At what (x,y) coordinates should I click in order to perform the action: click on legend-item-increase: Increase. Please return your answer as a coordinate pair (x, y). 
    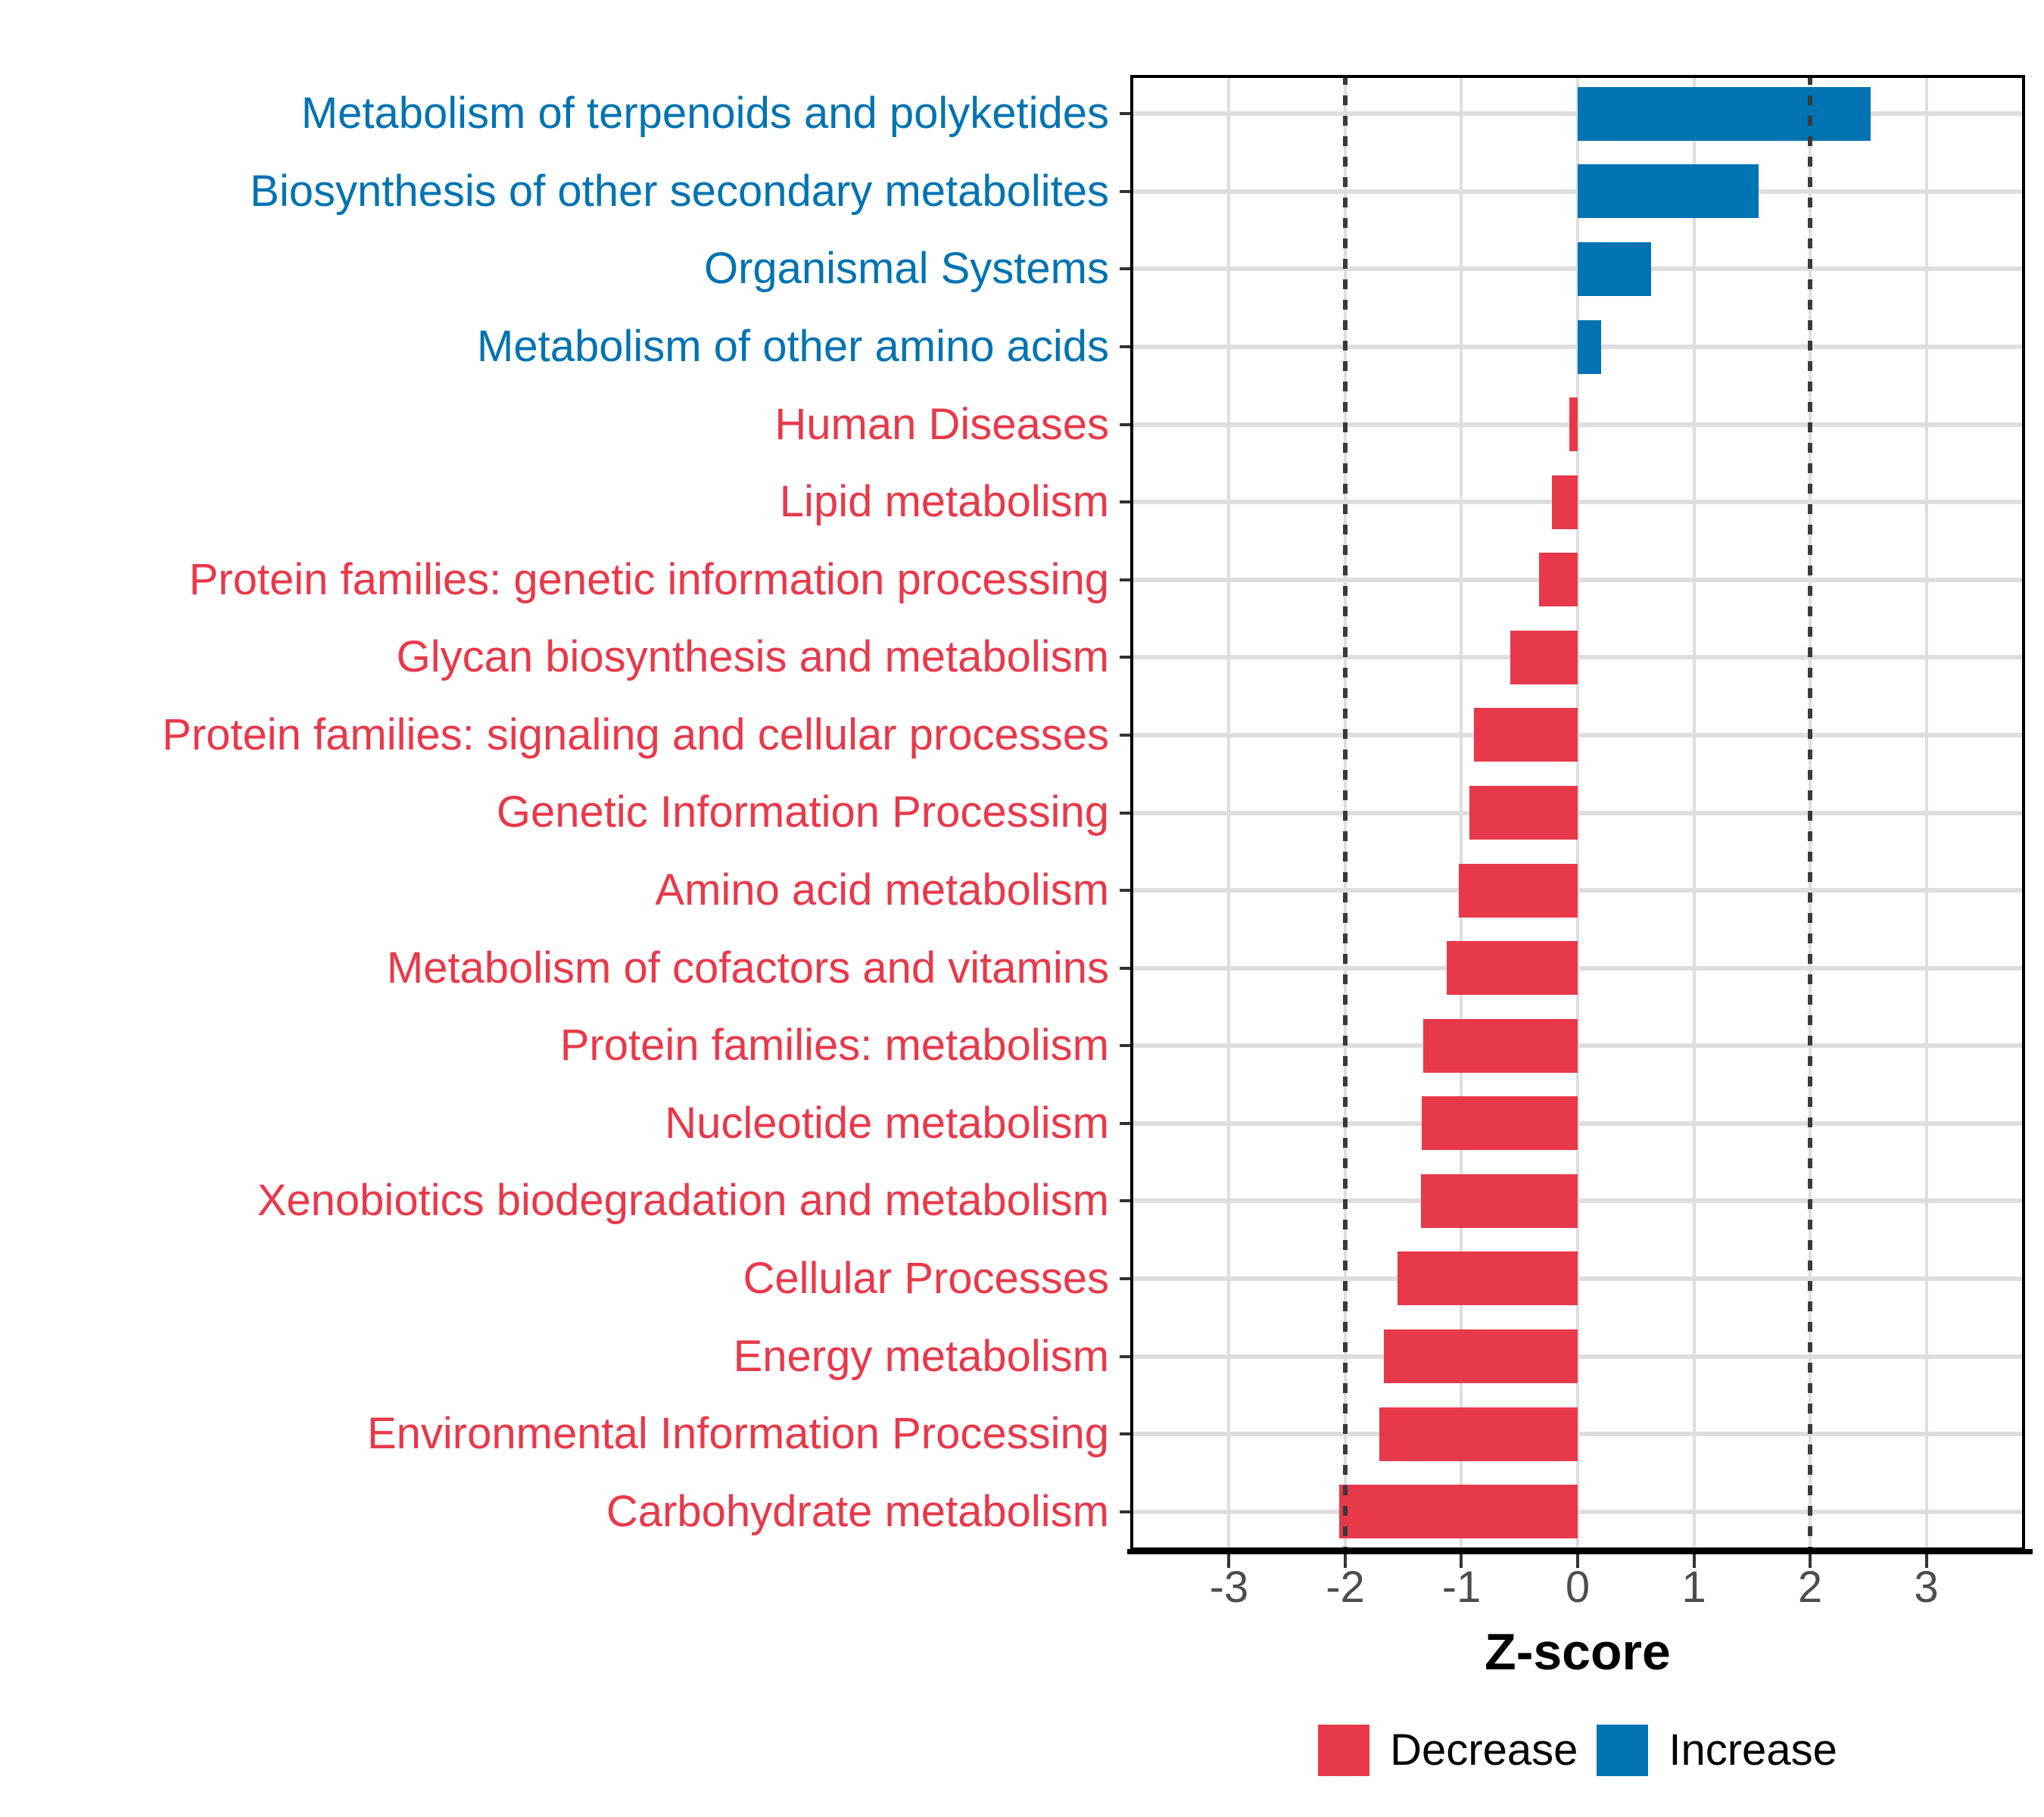
    Looking at the image, I should click on (1717, 1751).